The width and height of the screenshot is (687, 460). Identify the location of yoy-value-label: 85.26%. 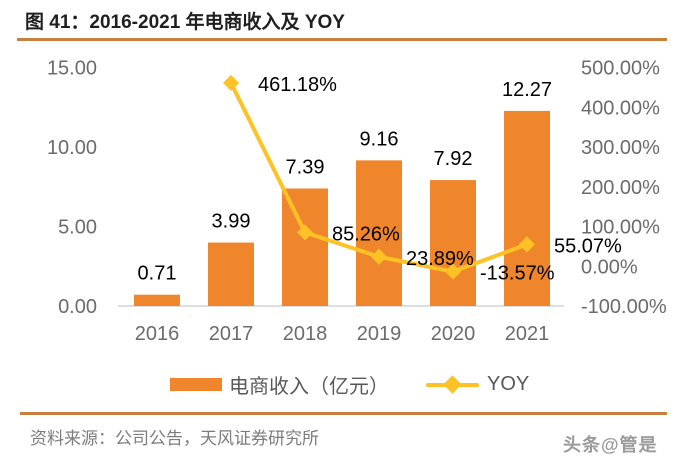
(366, 234).